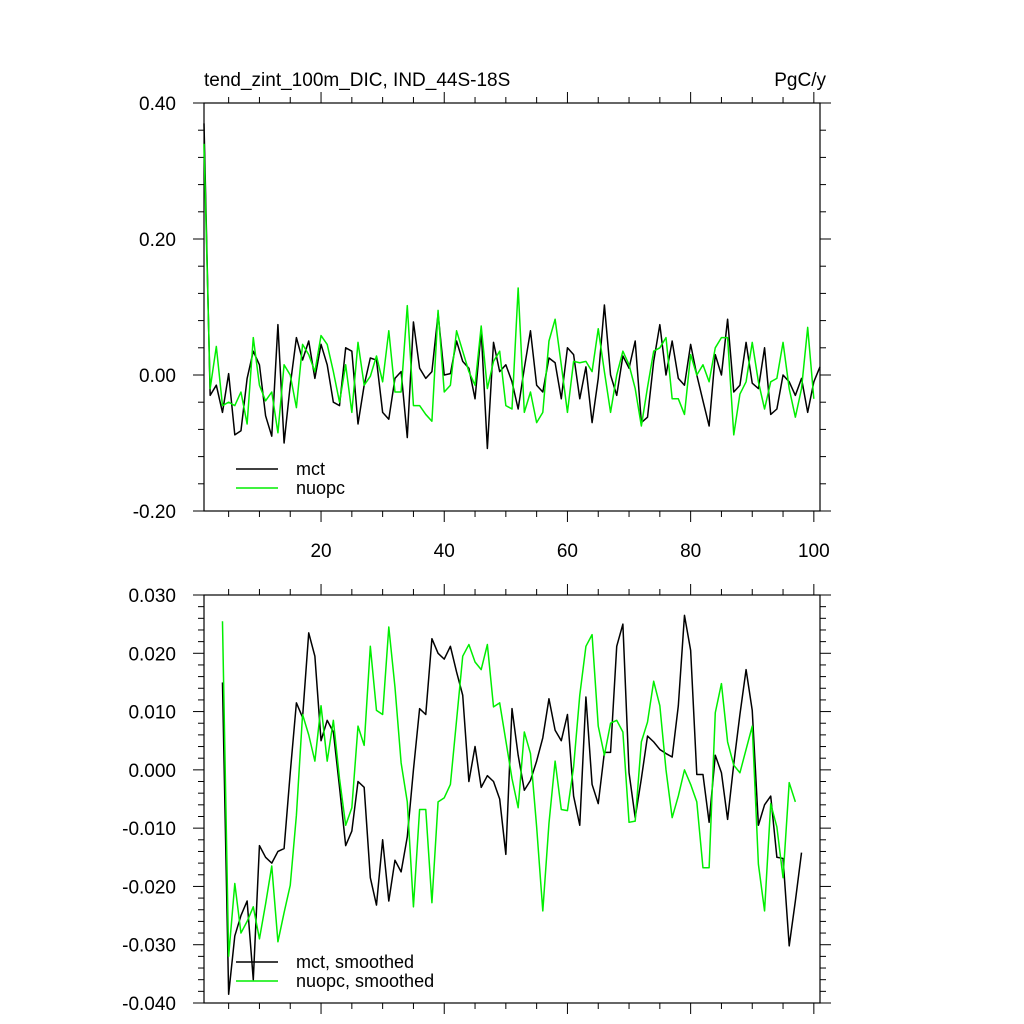 The image size is (1024, 1024). Describe the element at coordinates (149, 829) in the screenshot. I see `y-tick-label: -0.010` at that location.